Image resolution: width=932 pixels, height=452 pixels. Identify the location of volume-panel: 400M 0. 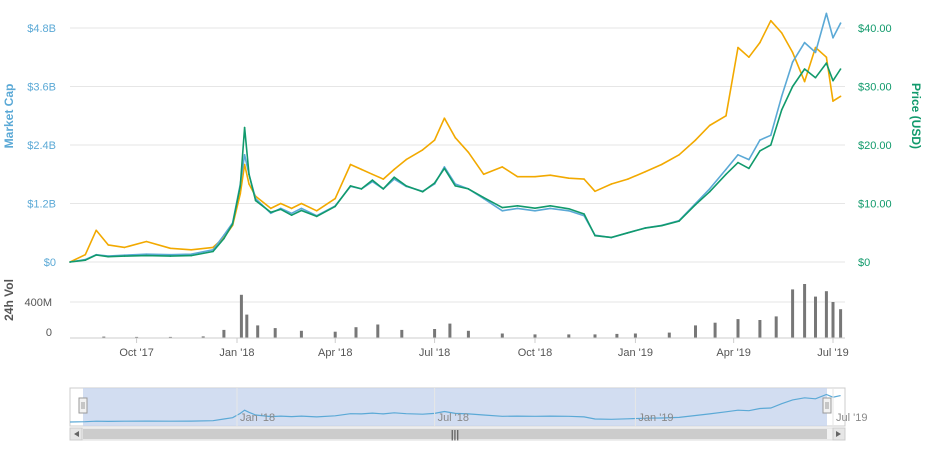
(434, 311).